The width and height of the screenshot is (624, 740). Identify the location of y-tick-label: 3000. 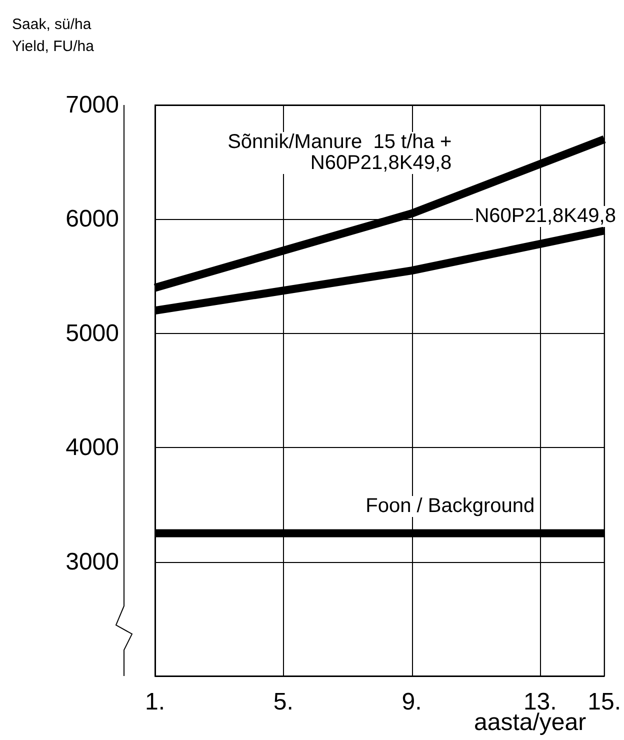
(92, 562).